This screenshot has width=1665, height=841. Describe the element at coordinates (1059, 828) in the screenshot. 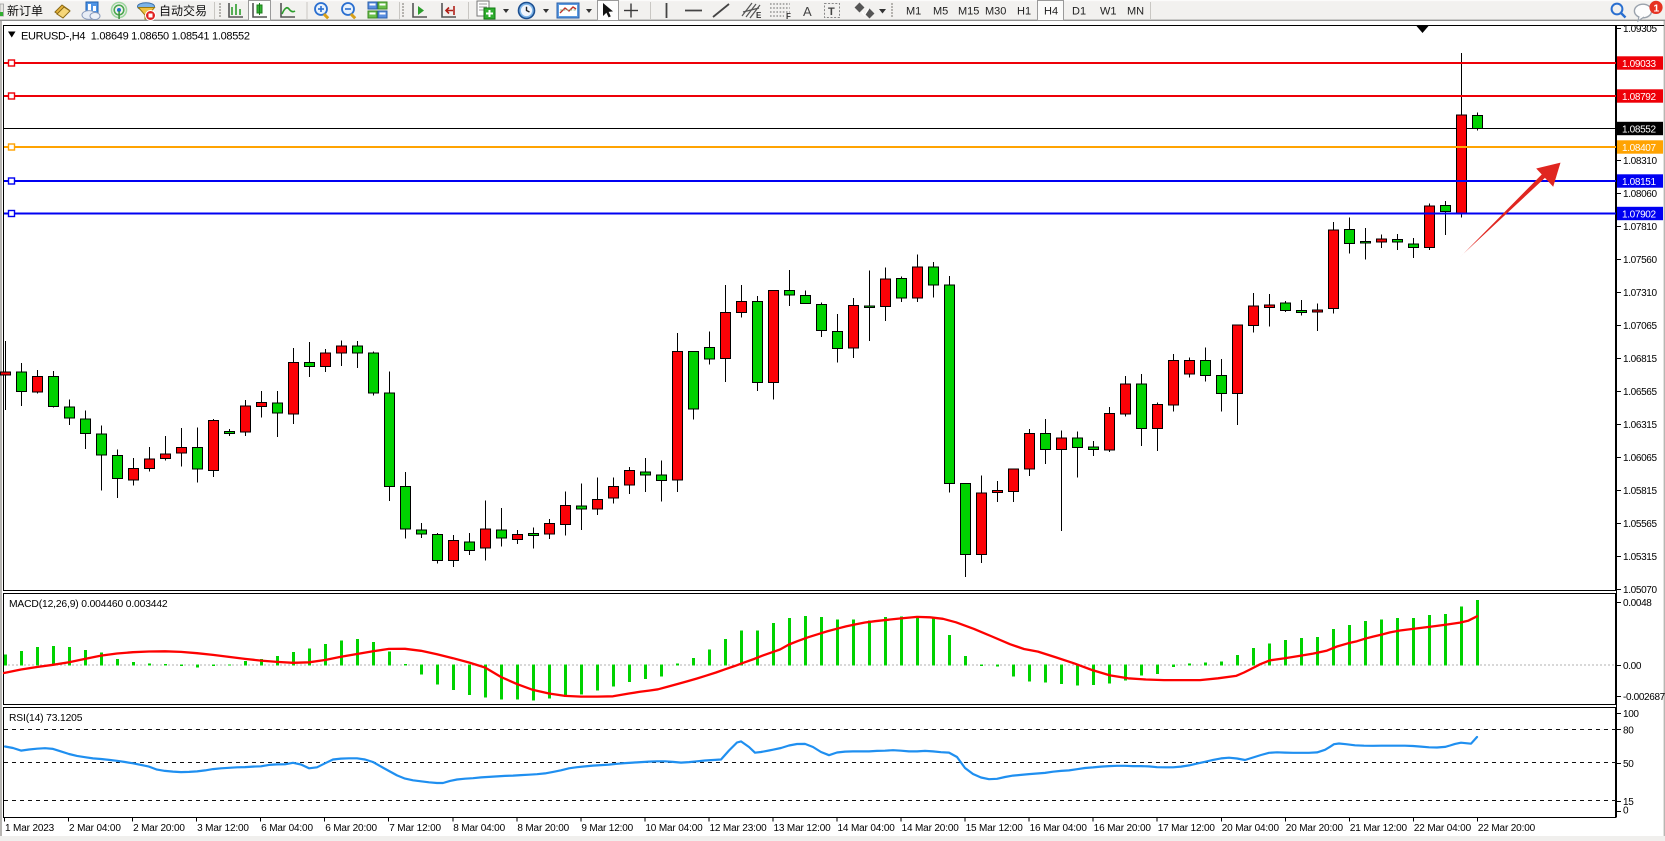

I see `svg-text: 16 Mar 04:00` at that location.